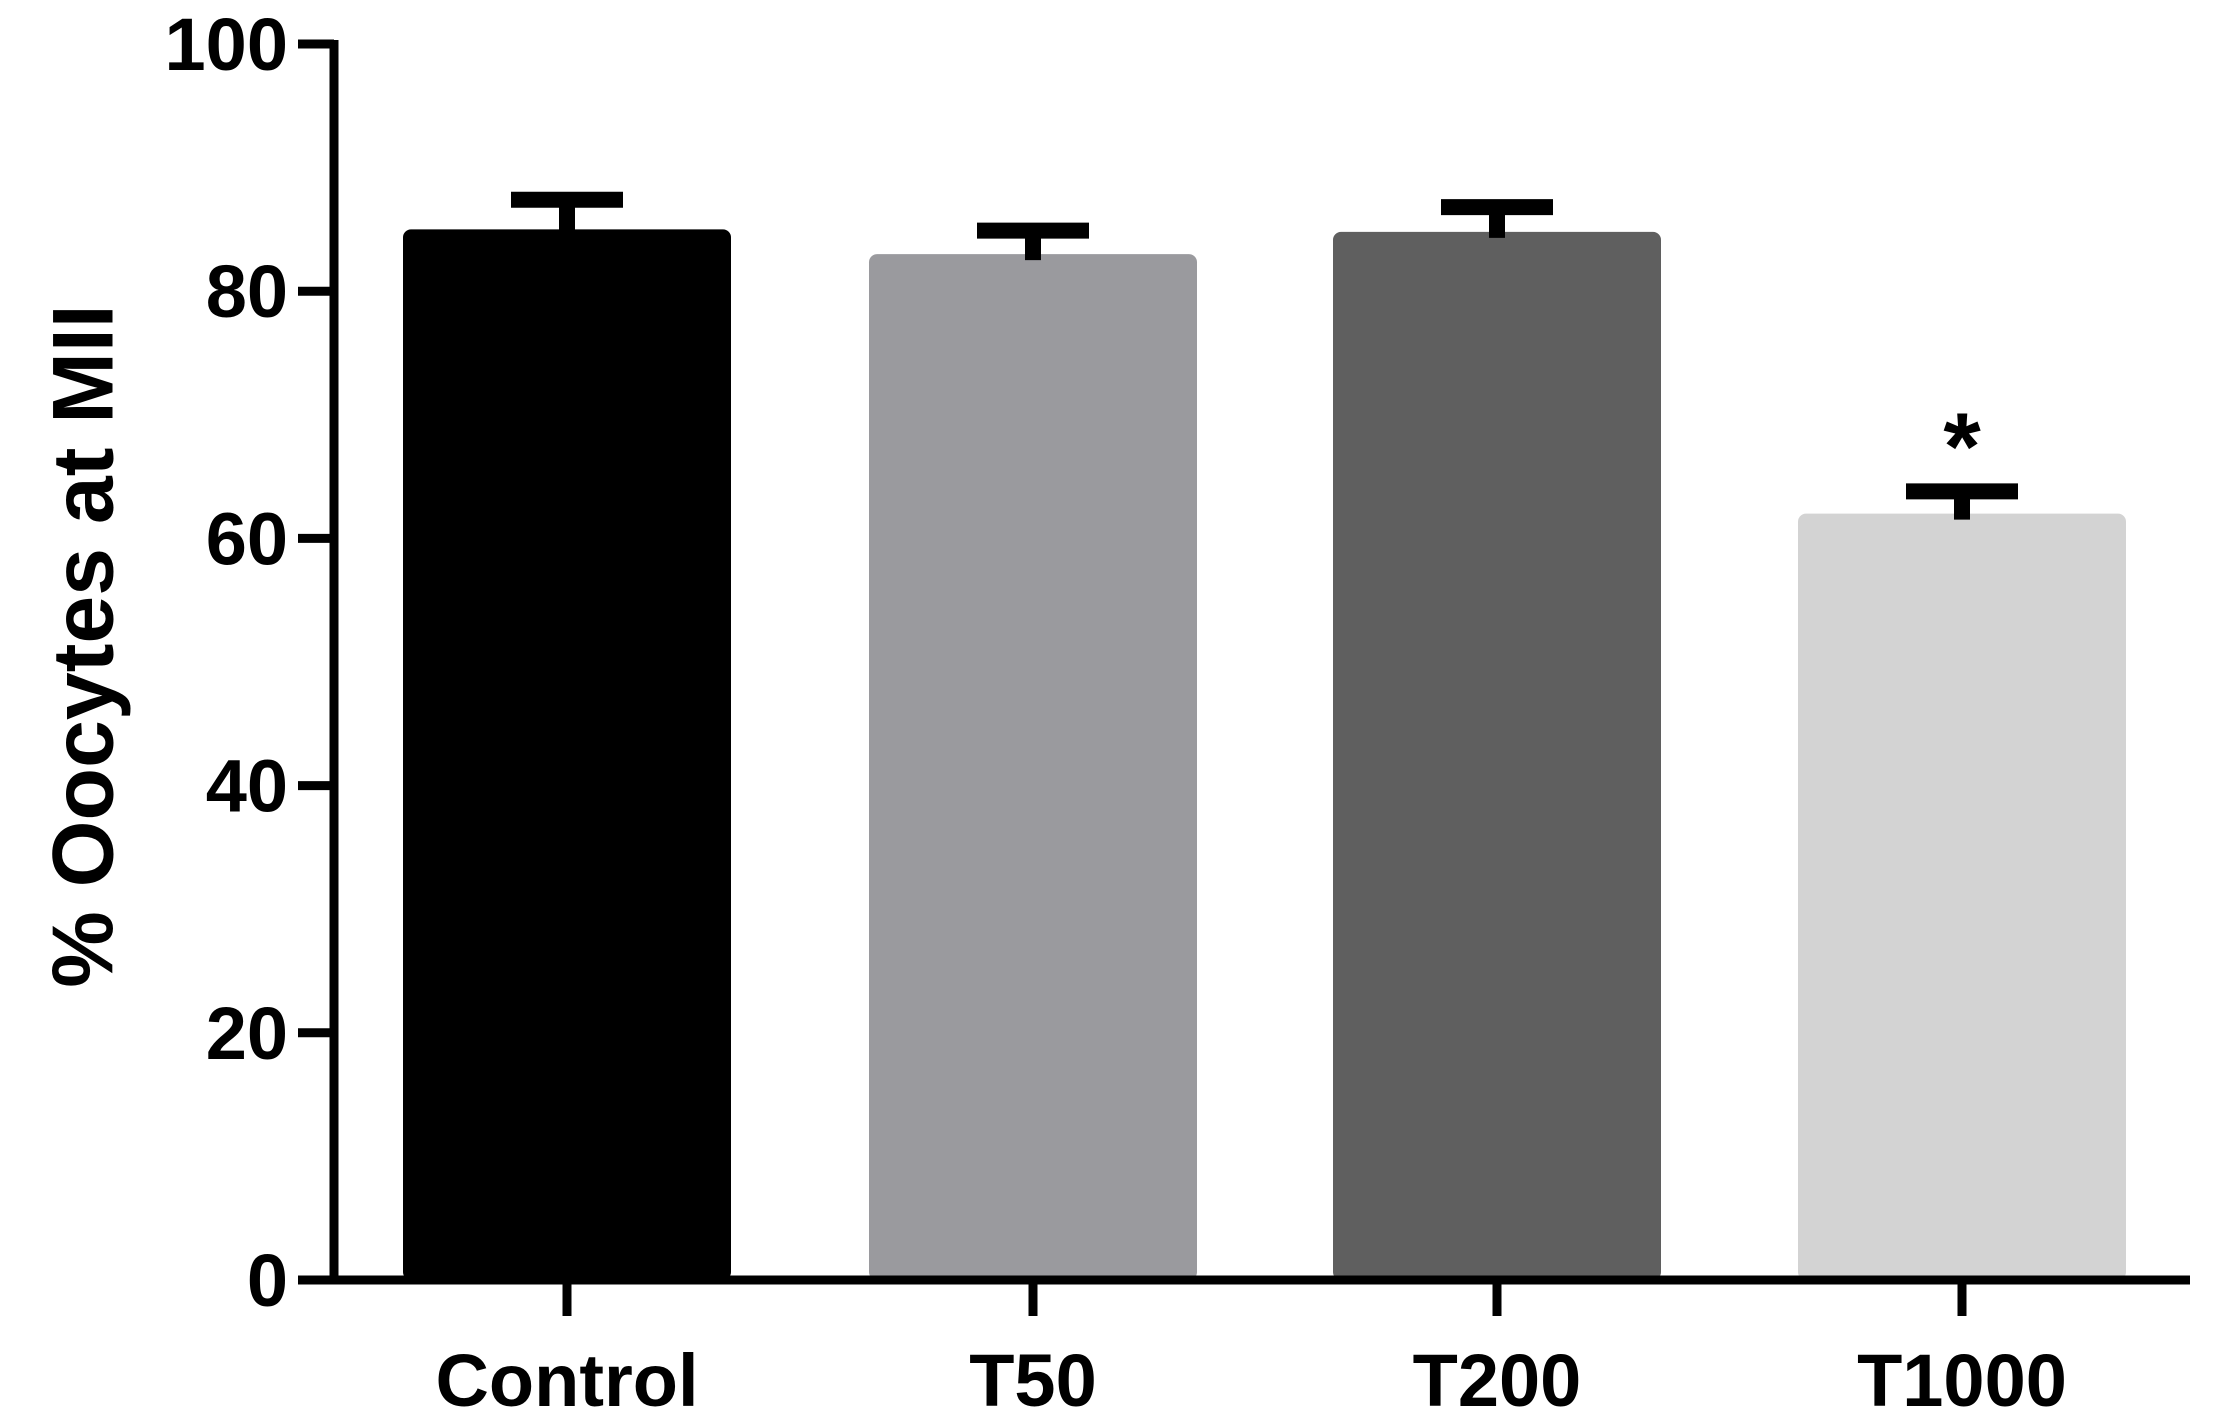 The image size is (2217, 1427). What do you see at coordinates (567, 213) in the screenshot?
I see `error-bar-control` at bounding box center [567, 213].